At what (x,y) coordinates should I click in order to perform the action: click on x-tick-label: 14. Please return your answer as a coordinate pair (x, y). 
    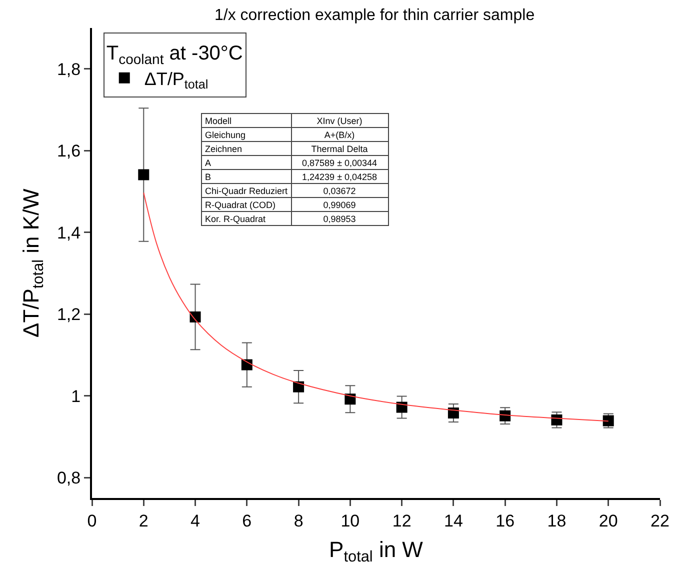
    Looking at the image, I should click on (453, 520).